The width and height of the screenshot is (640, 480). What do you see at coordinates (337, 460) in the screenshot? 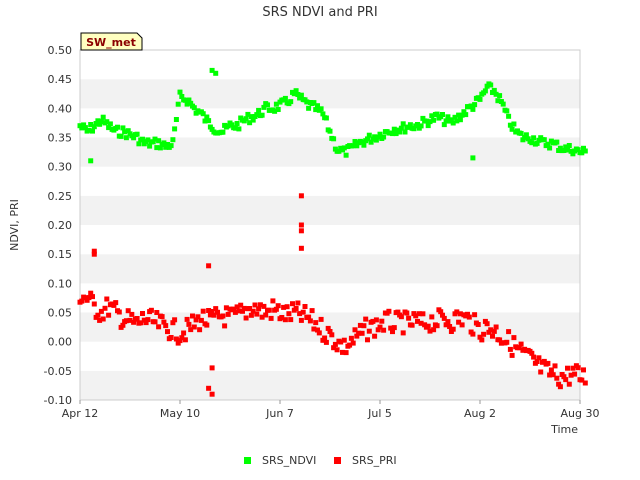
I see `legend-swatch-pri` at bounding box center [337, 460].